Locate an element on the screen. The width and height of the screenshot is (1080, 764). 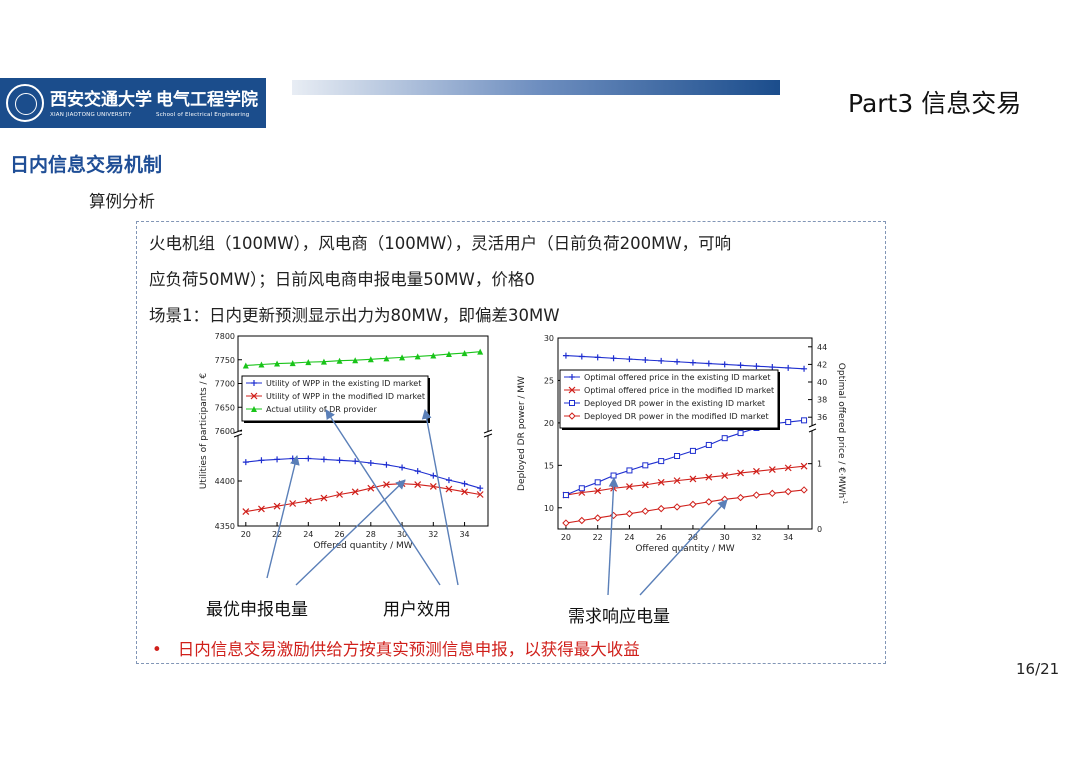
description-line-2: 应负荷50MW）；日前风电商申报电量50MW，价格0 is located at coordinates (342, 279).